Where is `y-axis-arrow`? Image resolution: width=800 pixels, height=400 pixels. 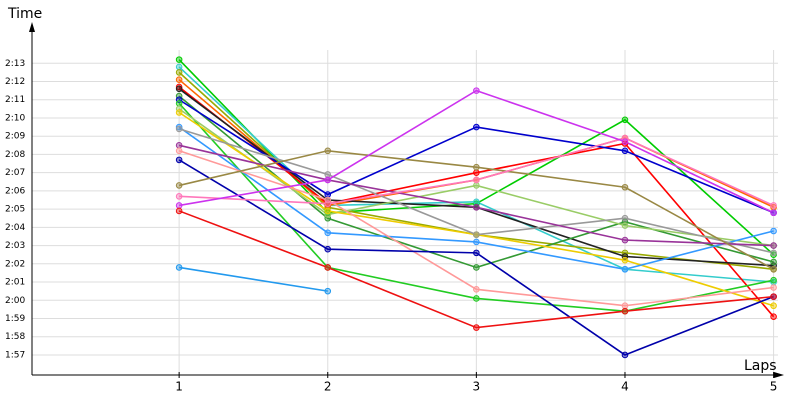 y-axis-arrow is located at coordinates (32, 27).